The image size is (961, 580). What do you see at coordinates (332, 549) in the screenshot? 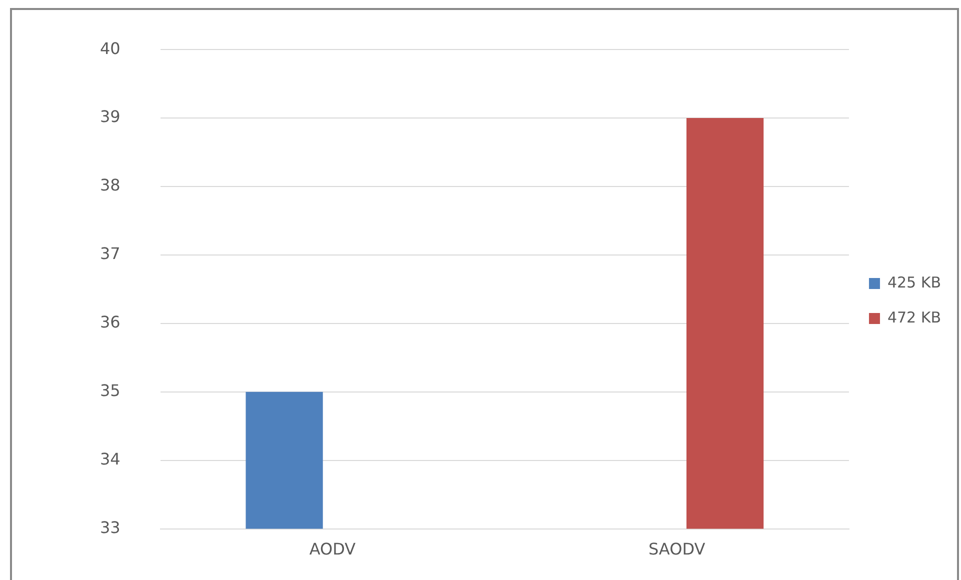
I see `x-tick-label: AODV` at bounding box center [332, 549].